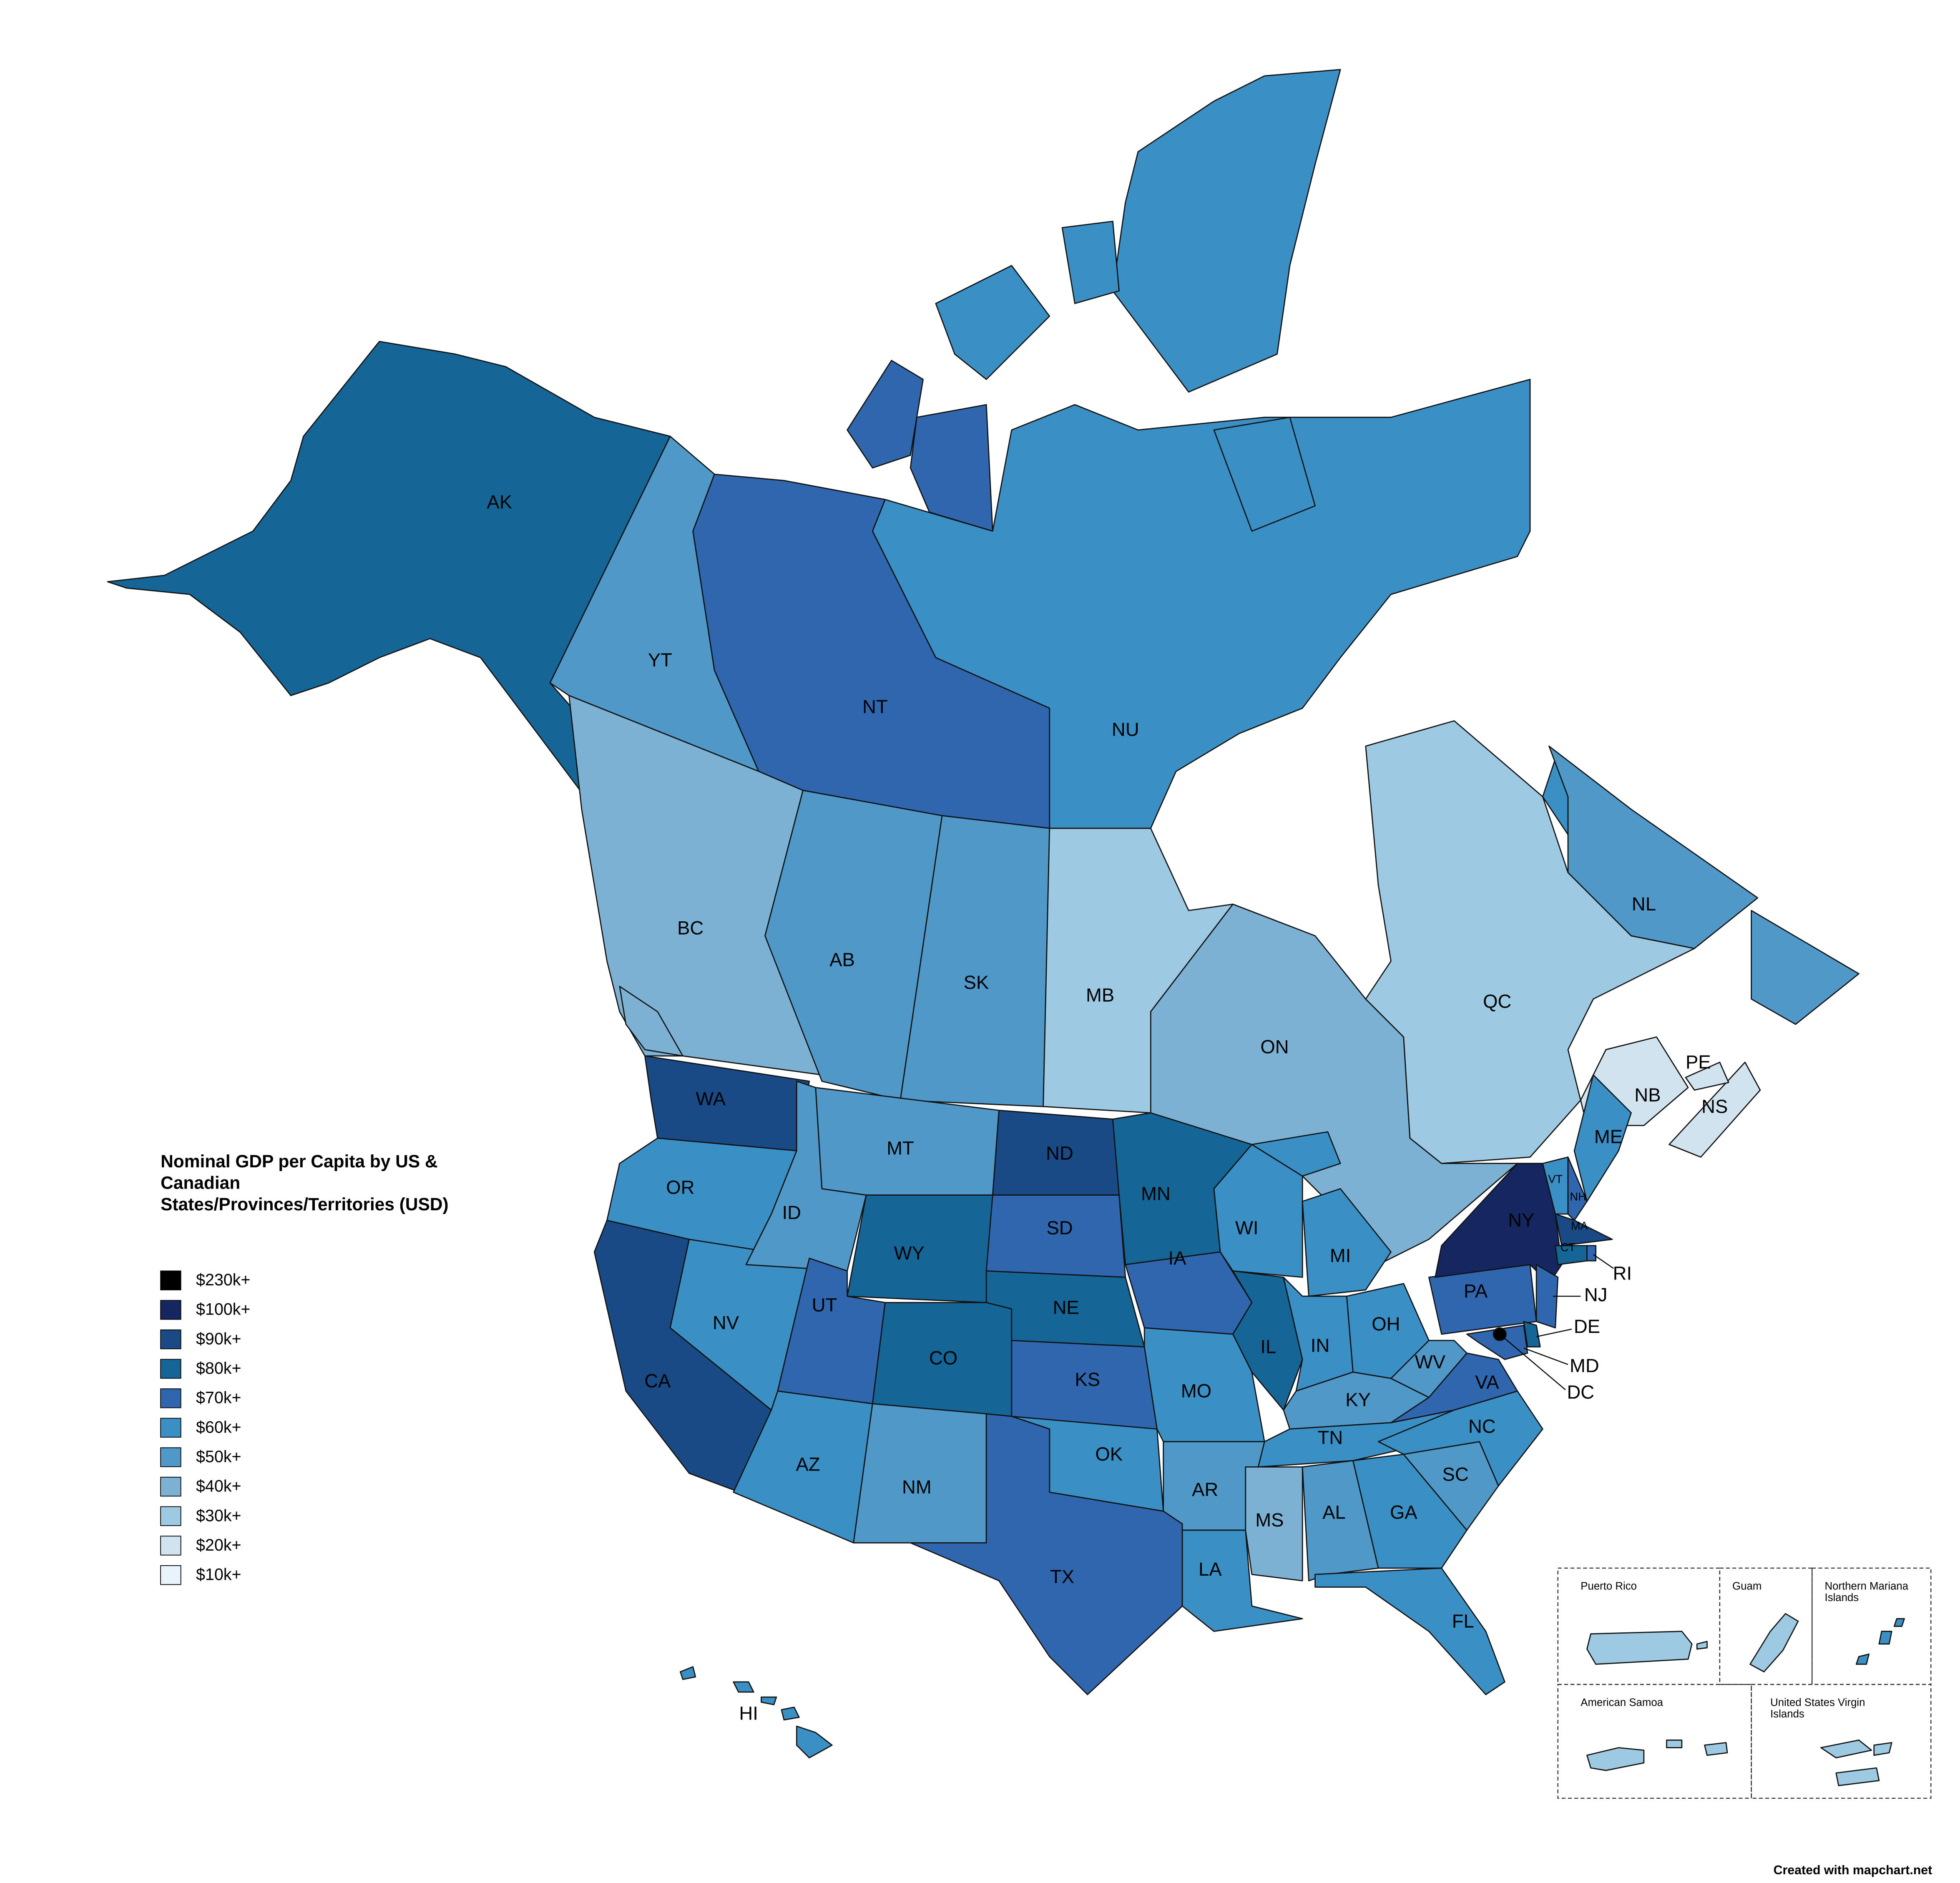 The width and height of the screenshot is (1960, 1883). Describe the element at coordinates (1568, 1247) in the screenshot. I see `region-label: CT` at that location.